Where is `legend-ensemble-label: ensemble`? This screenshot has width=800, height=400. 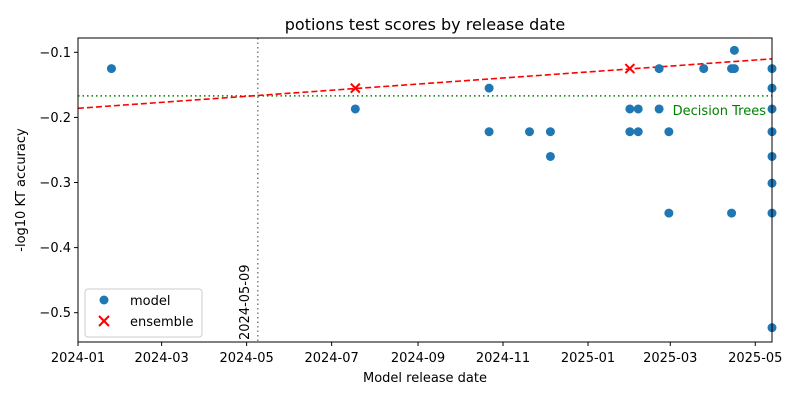
legend-ensemble-label: ensemble is located at coordinates (162, 322).